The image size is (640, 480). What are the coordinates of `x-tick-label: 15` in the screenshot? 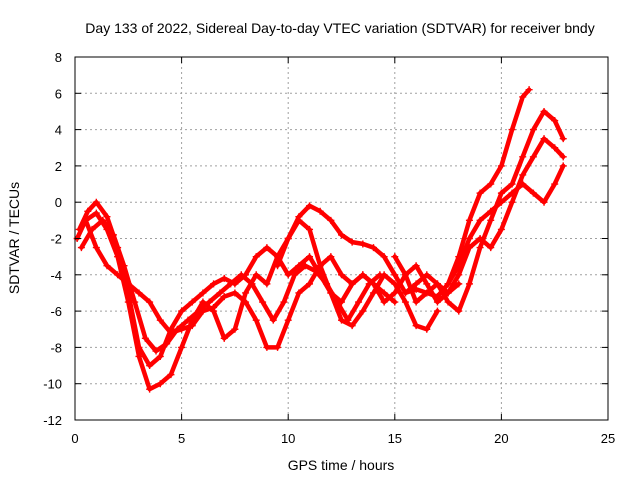 It's located at (395, 438).